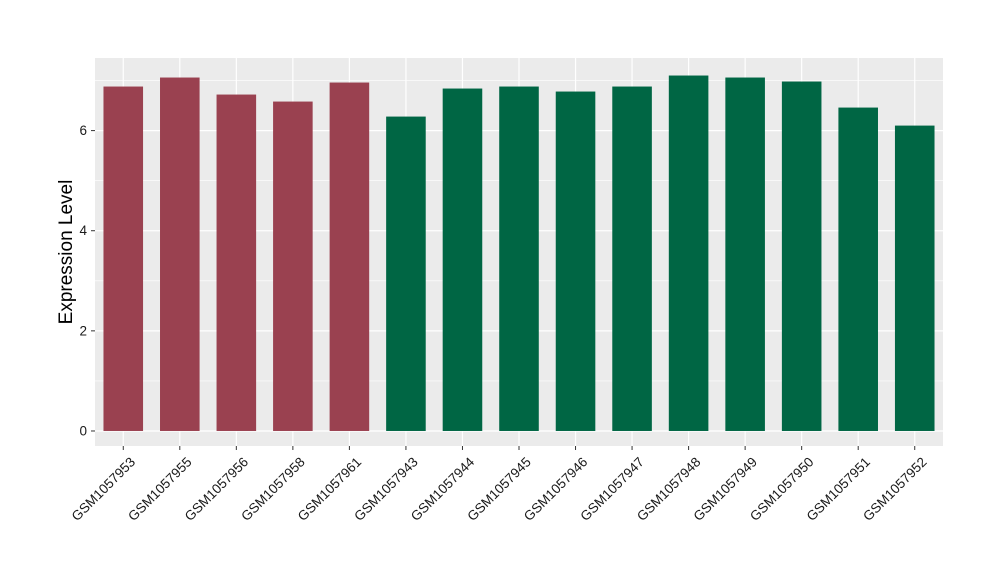 The image size is (1000, 580). I want to click on y-axis: 0 2 4 6, so click(87, 280).